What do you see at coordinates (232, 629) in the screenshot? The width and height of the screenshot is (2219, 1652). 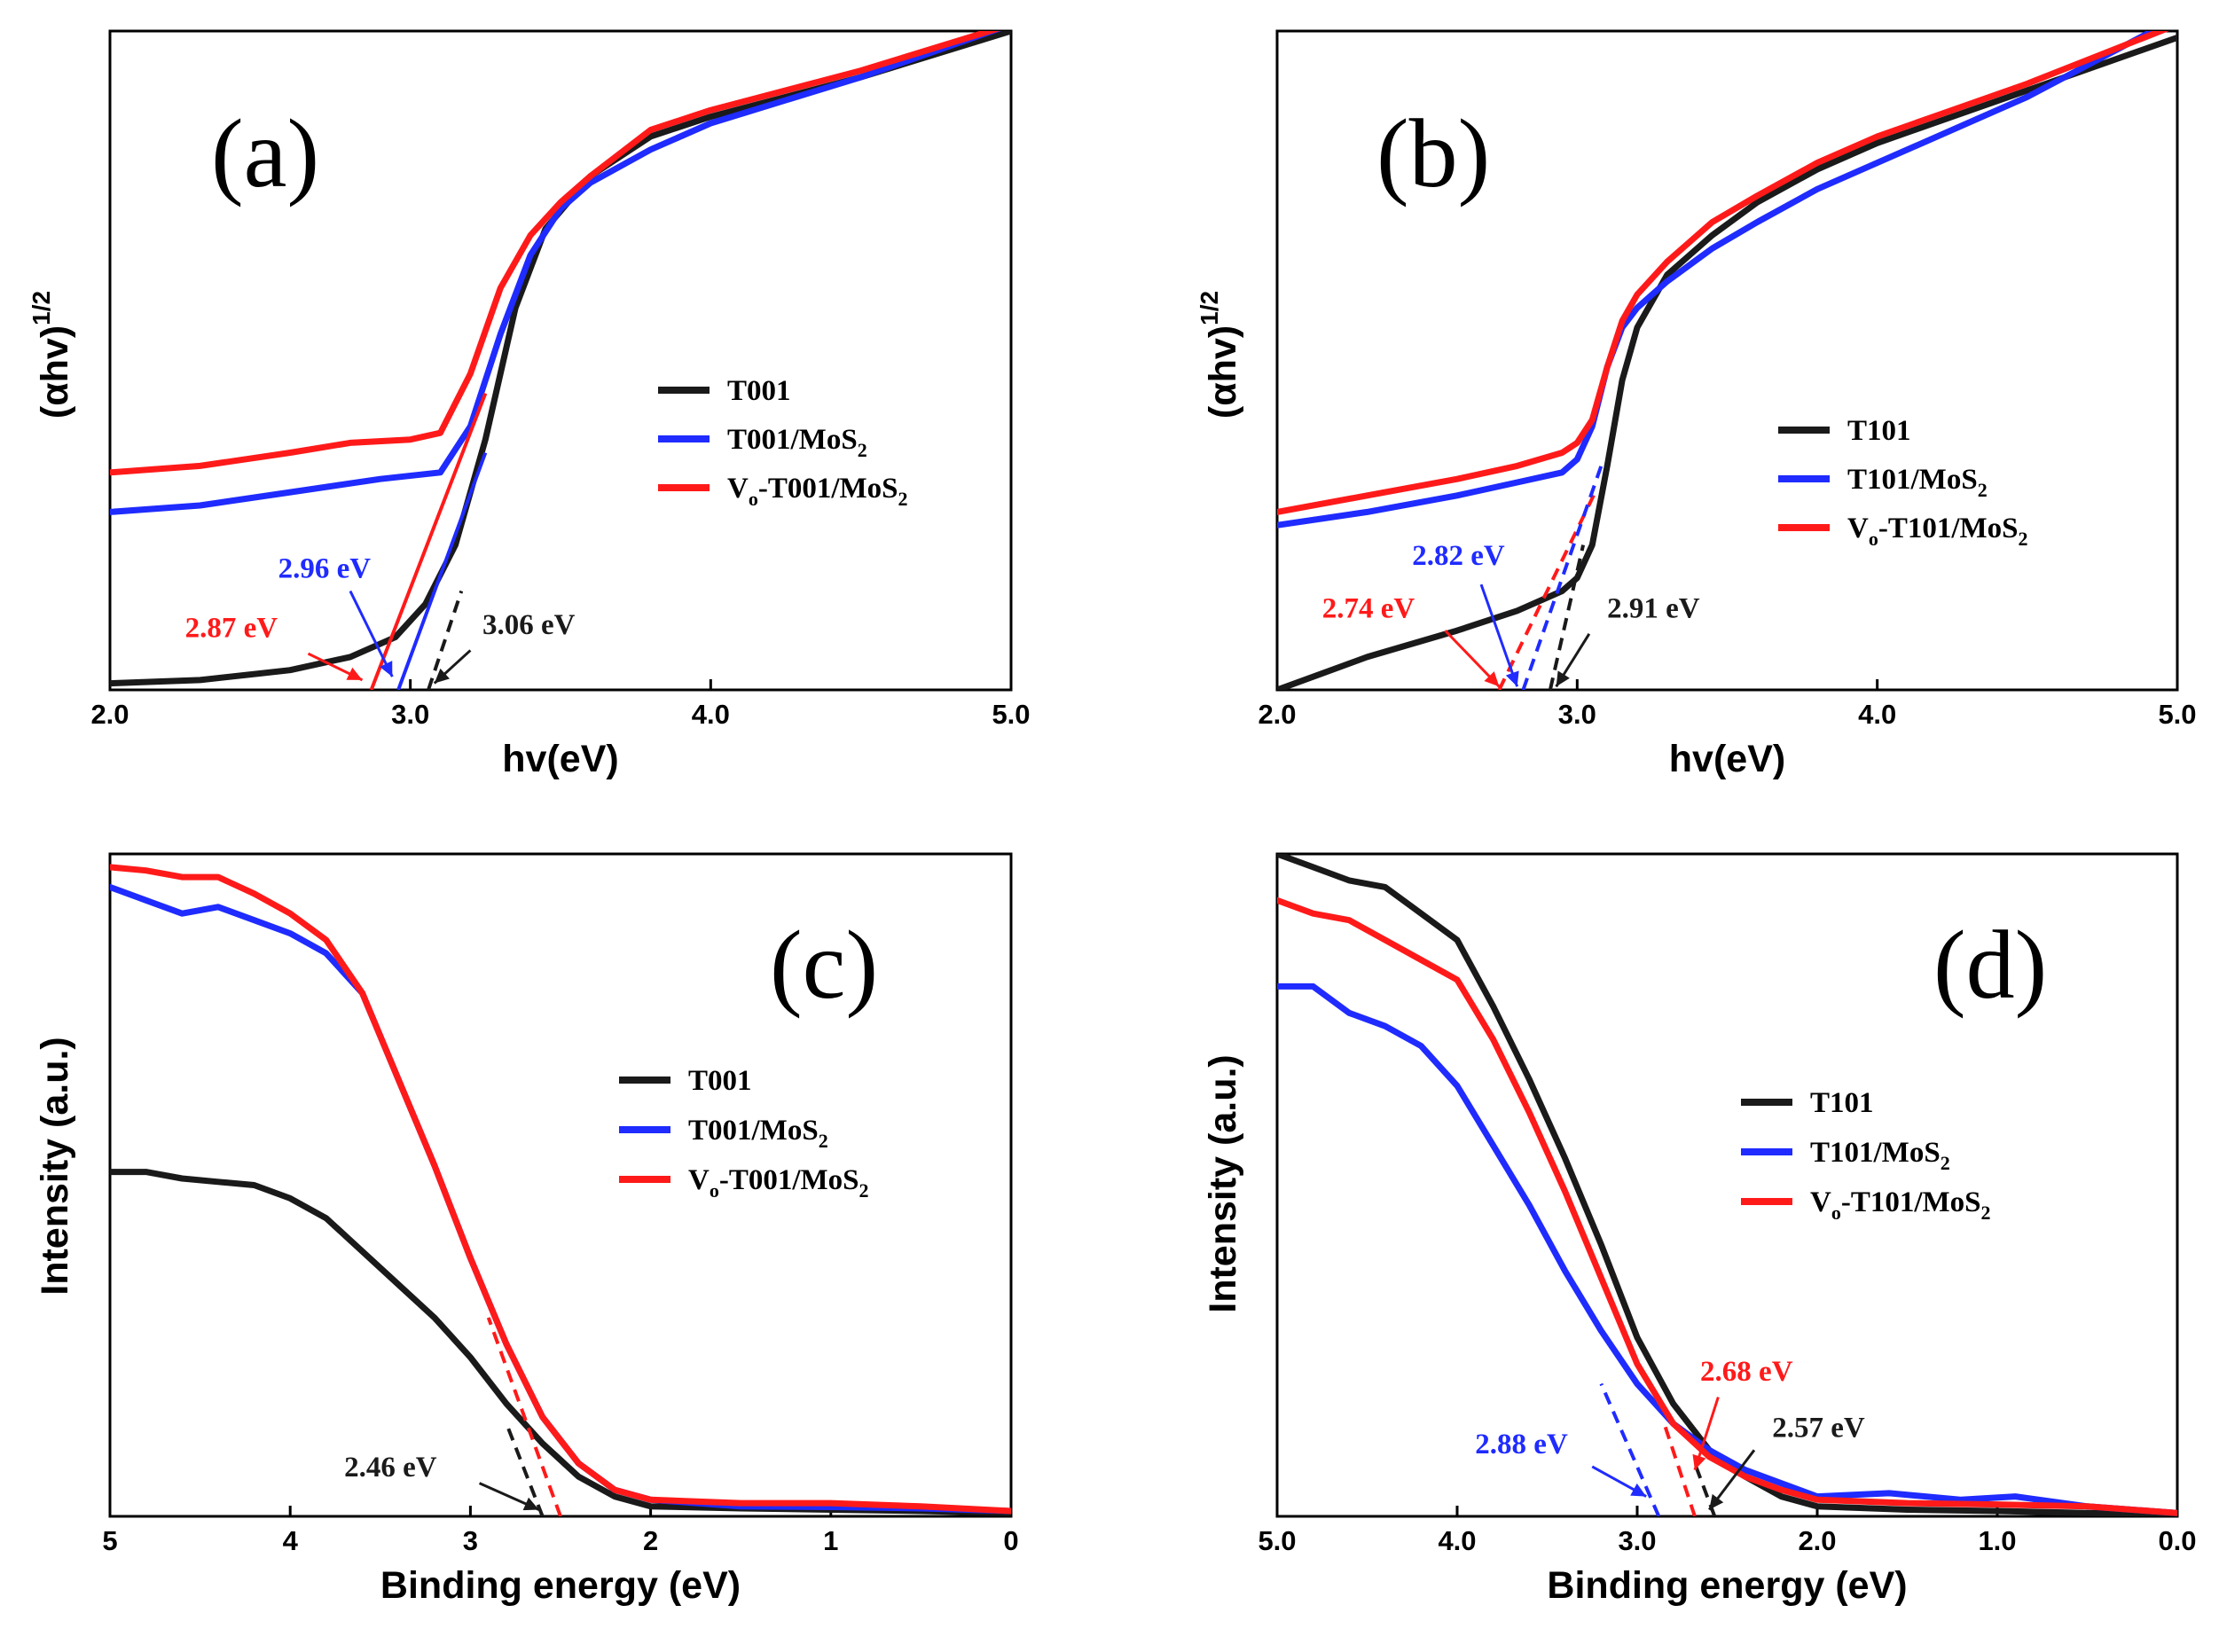 I see `annotation-label: 2.87 eV` at bounding box center [232, 629].